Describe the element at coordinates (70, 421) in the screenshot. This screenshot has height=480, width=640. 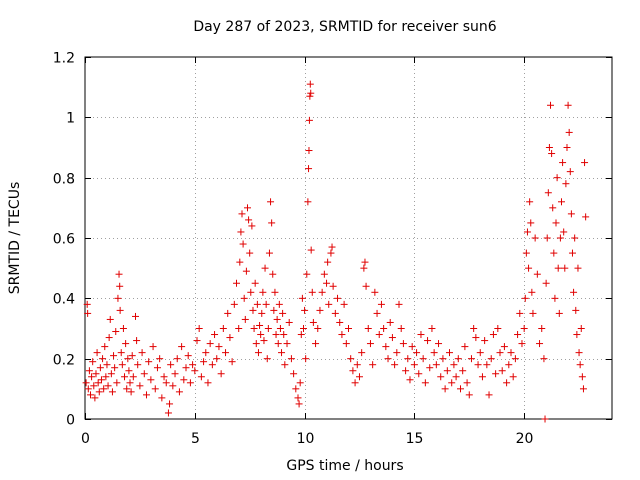
I see `y-tick-label: 0` at that location.